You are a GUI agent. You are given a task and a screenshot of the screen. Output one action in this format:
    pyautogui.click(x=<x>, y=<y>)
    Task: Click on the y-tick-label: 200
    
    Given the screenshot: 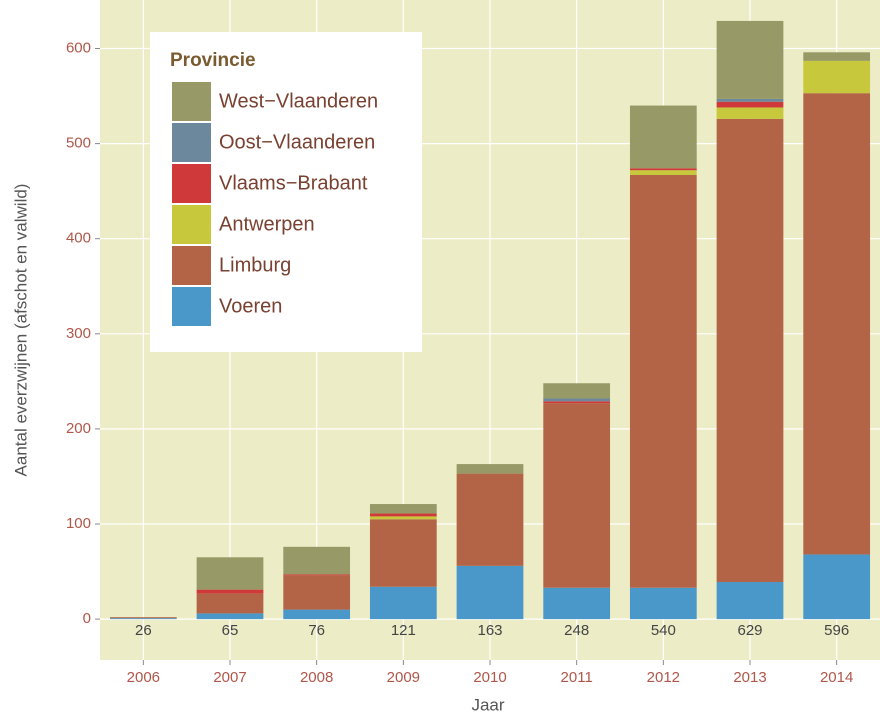 What is the action you would take?
    pyautogui.click(x=78, y=428)
    